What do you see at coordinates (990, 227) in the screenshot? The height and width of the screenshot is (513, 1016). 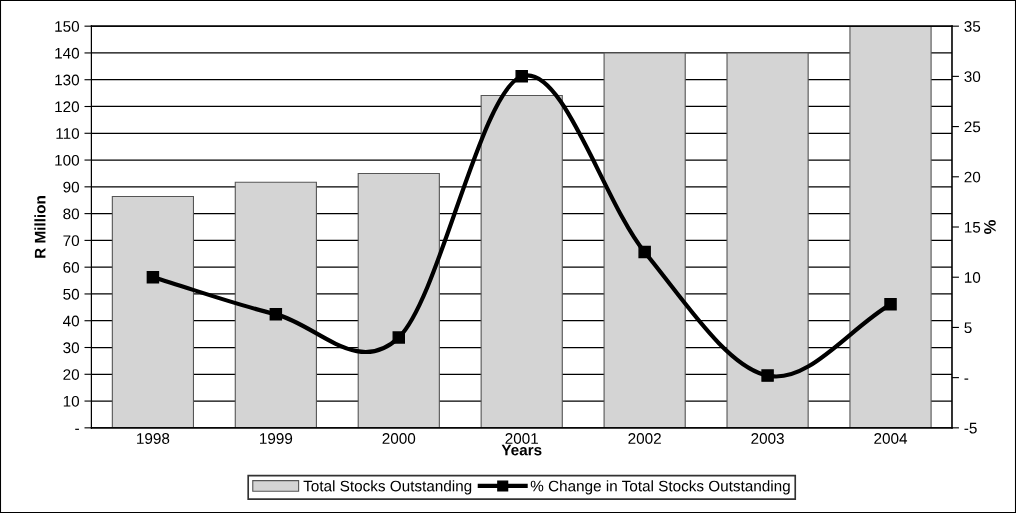 I see `y2-axis-title: %` at bounding box center [990, 227].